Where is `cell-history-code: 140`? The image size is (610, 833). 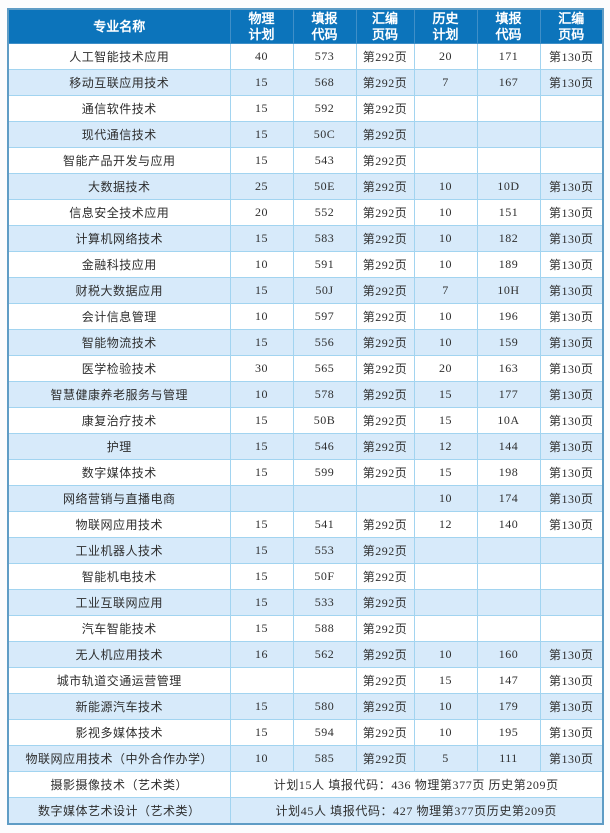 cell-history-code: 140 is located at coordinates (508, 524).